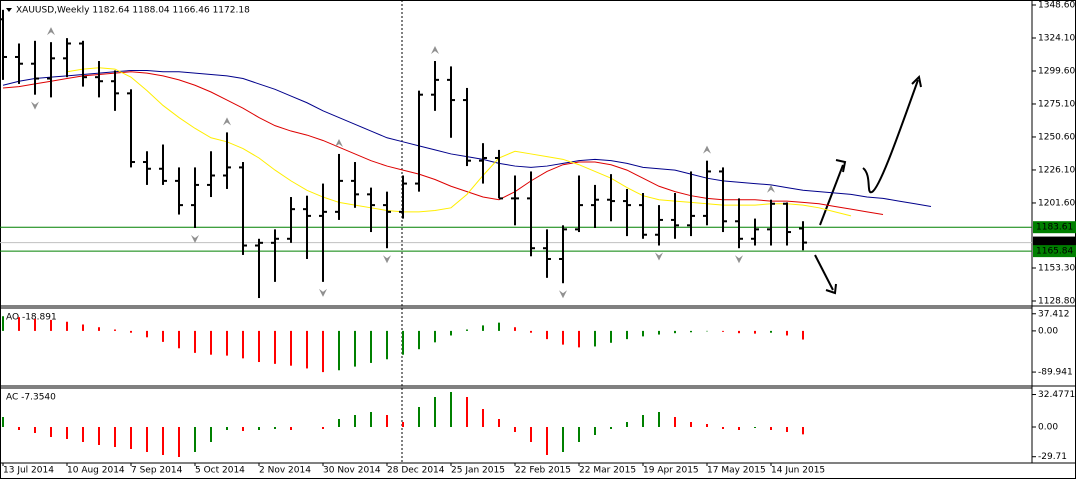 The image size is (1076, 479). Describe the element at coordinates (28, 471) in the screenshot. I see `x-tick-label: 13 Jul 2014` at that location.